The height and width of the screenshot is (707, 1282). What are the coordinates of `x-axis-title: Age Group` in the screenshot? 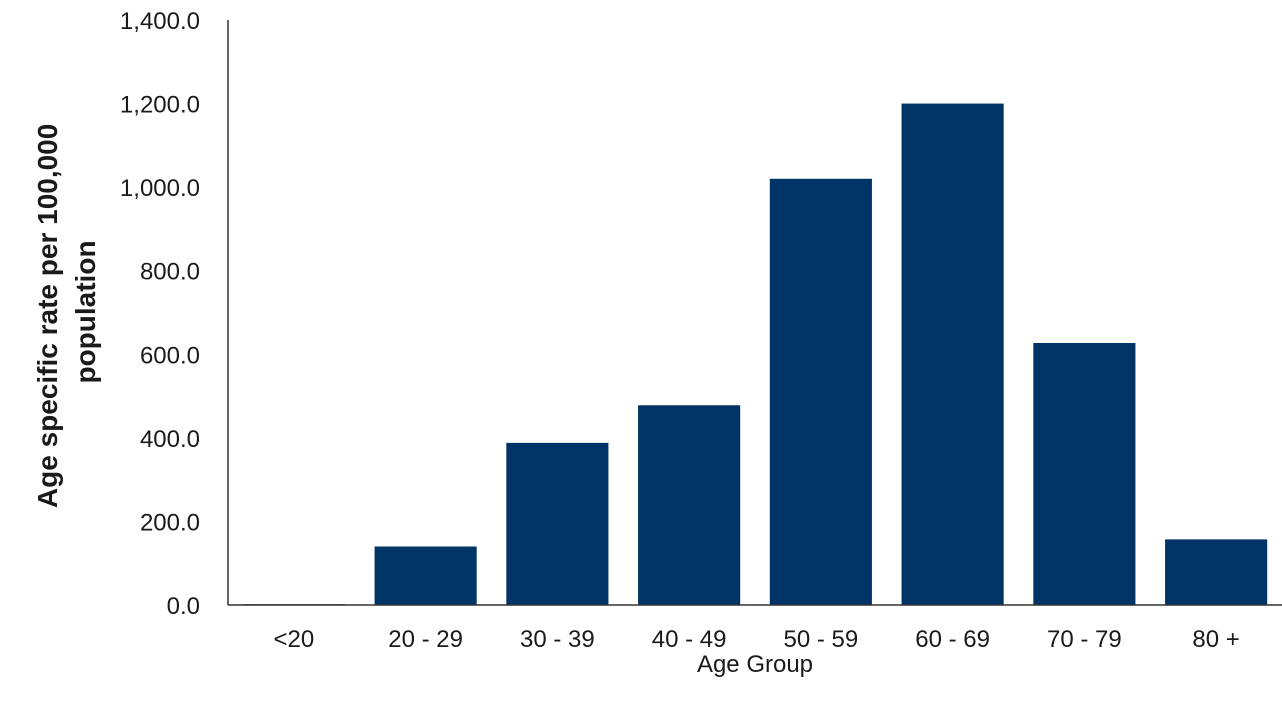 It's located at (755, 664).